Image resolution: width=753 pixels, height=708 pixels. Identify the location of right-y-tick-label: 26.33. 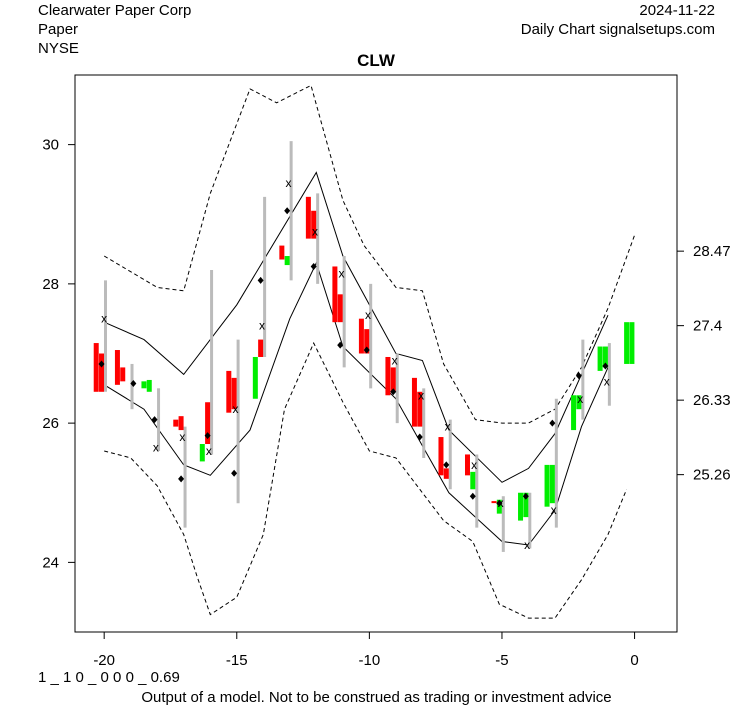
(712, 400).